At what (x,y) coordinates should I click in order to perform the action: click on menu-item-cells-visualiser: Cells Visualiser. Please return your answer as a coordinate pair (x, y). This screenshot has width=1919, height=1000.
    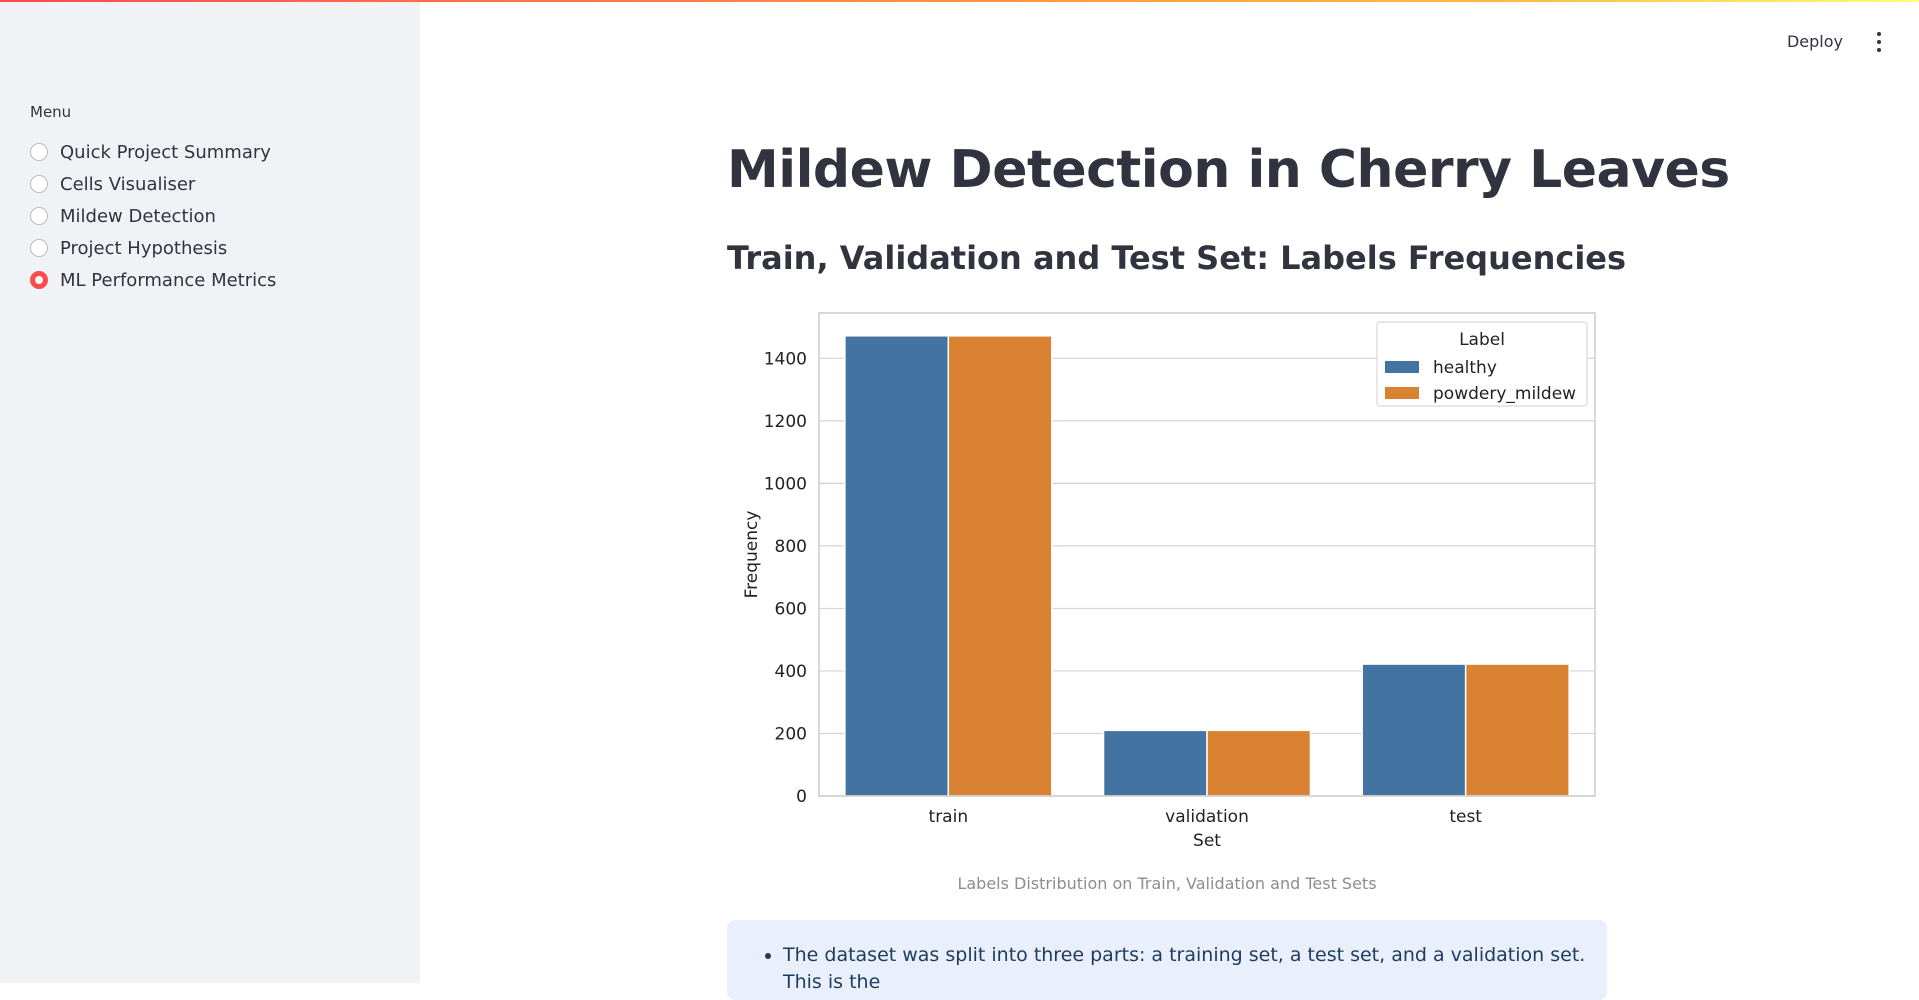
    Looking at the image, I should click on (153, 184).